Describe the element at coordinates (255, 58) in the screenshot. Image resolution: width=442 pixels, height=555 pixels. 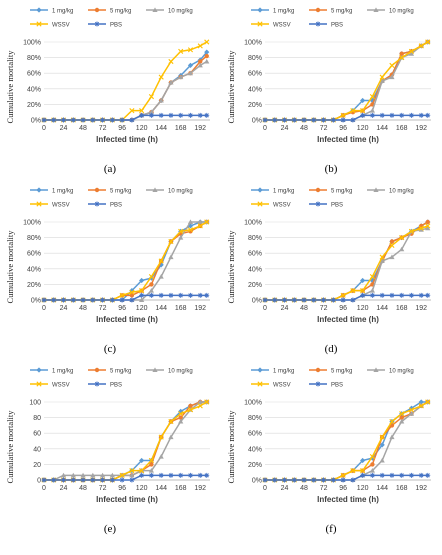
I see `y-tick-label: 80%` at that location.